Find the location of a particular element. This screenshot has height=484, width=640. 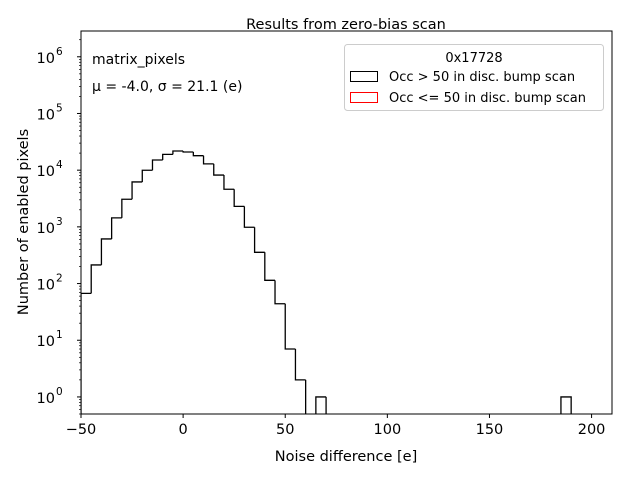

y-tick-exponent: 5 is located at coordinates (59, 108).